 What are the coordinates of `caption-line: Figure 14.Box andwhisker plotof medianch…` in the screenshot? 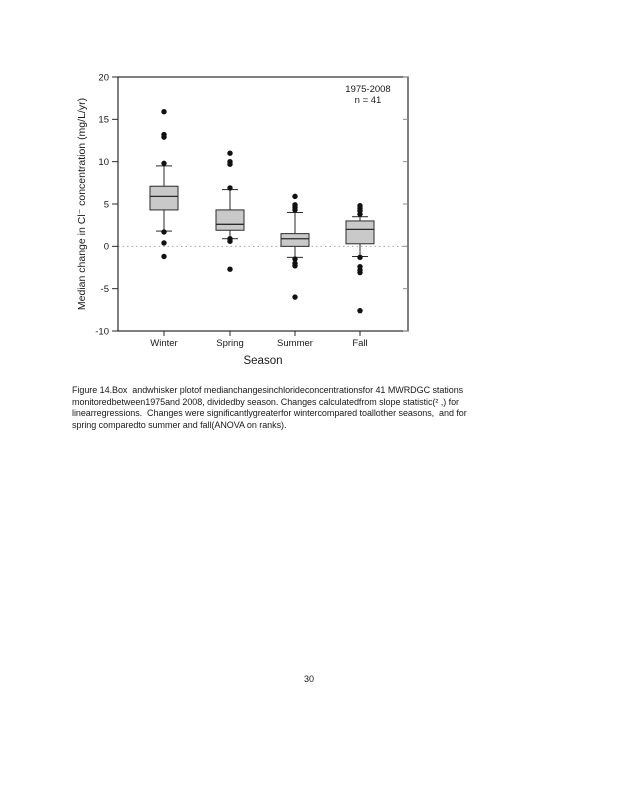 It's located at (268, 390).